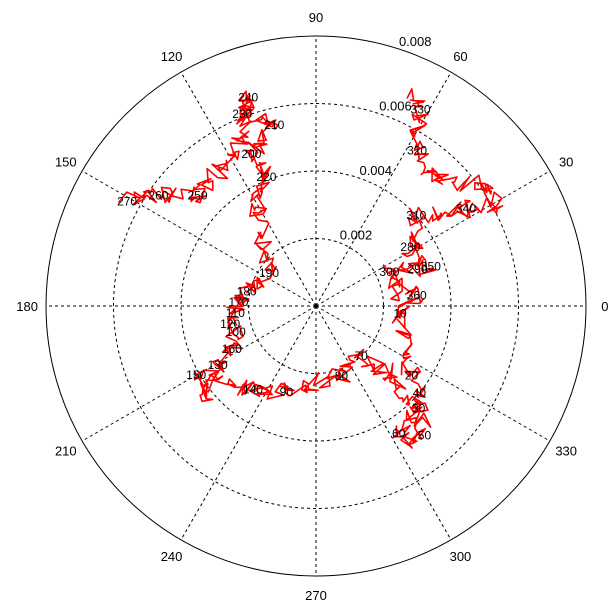  What do you see at coordinates (316, 17) in the screenshot?
I see `angle-tick-label: 90` at bounding box center [316, 17].